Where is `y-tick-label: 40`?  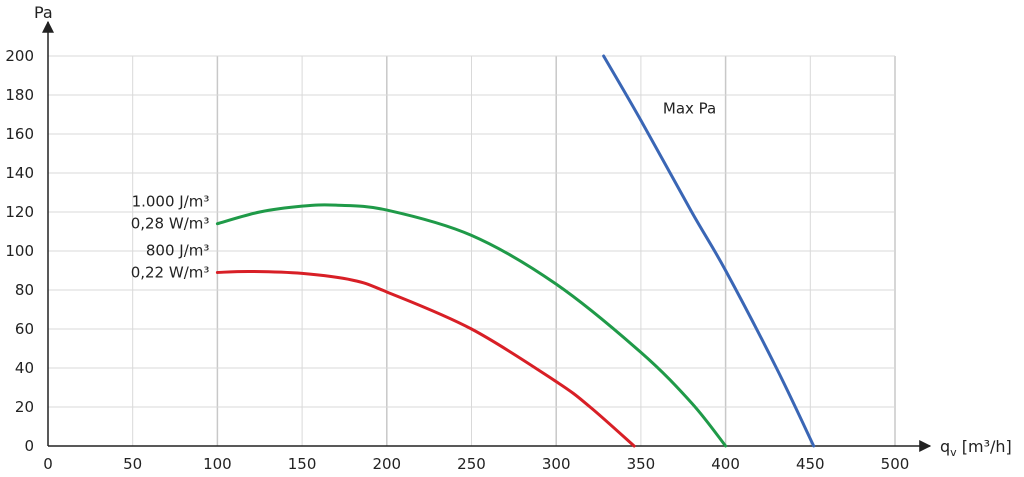 y-tick-label: 40 is located at coordinates (24, 368).